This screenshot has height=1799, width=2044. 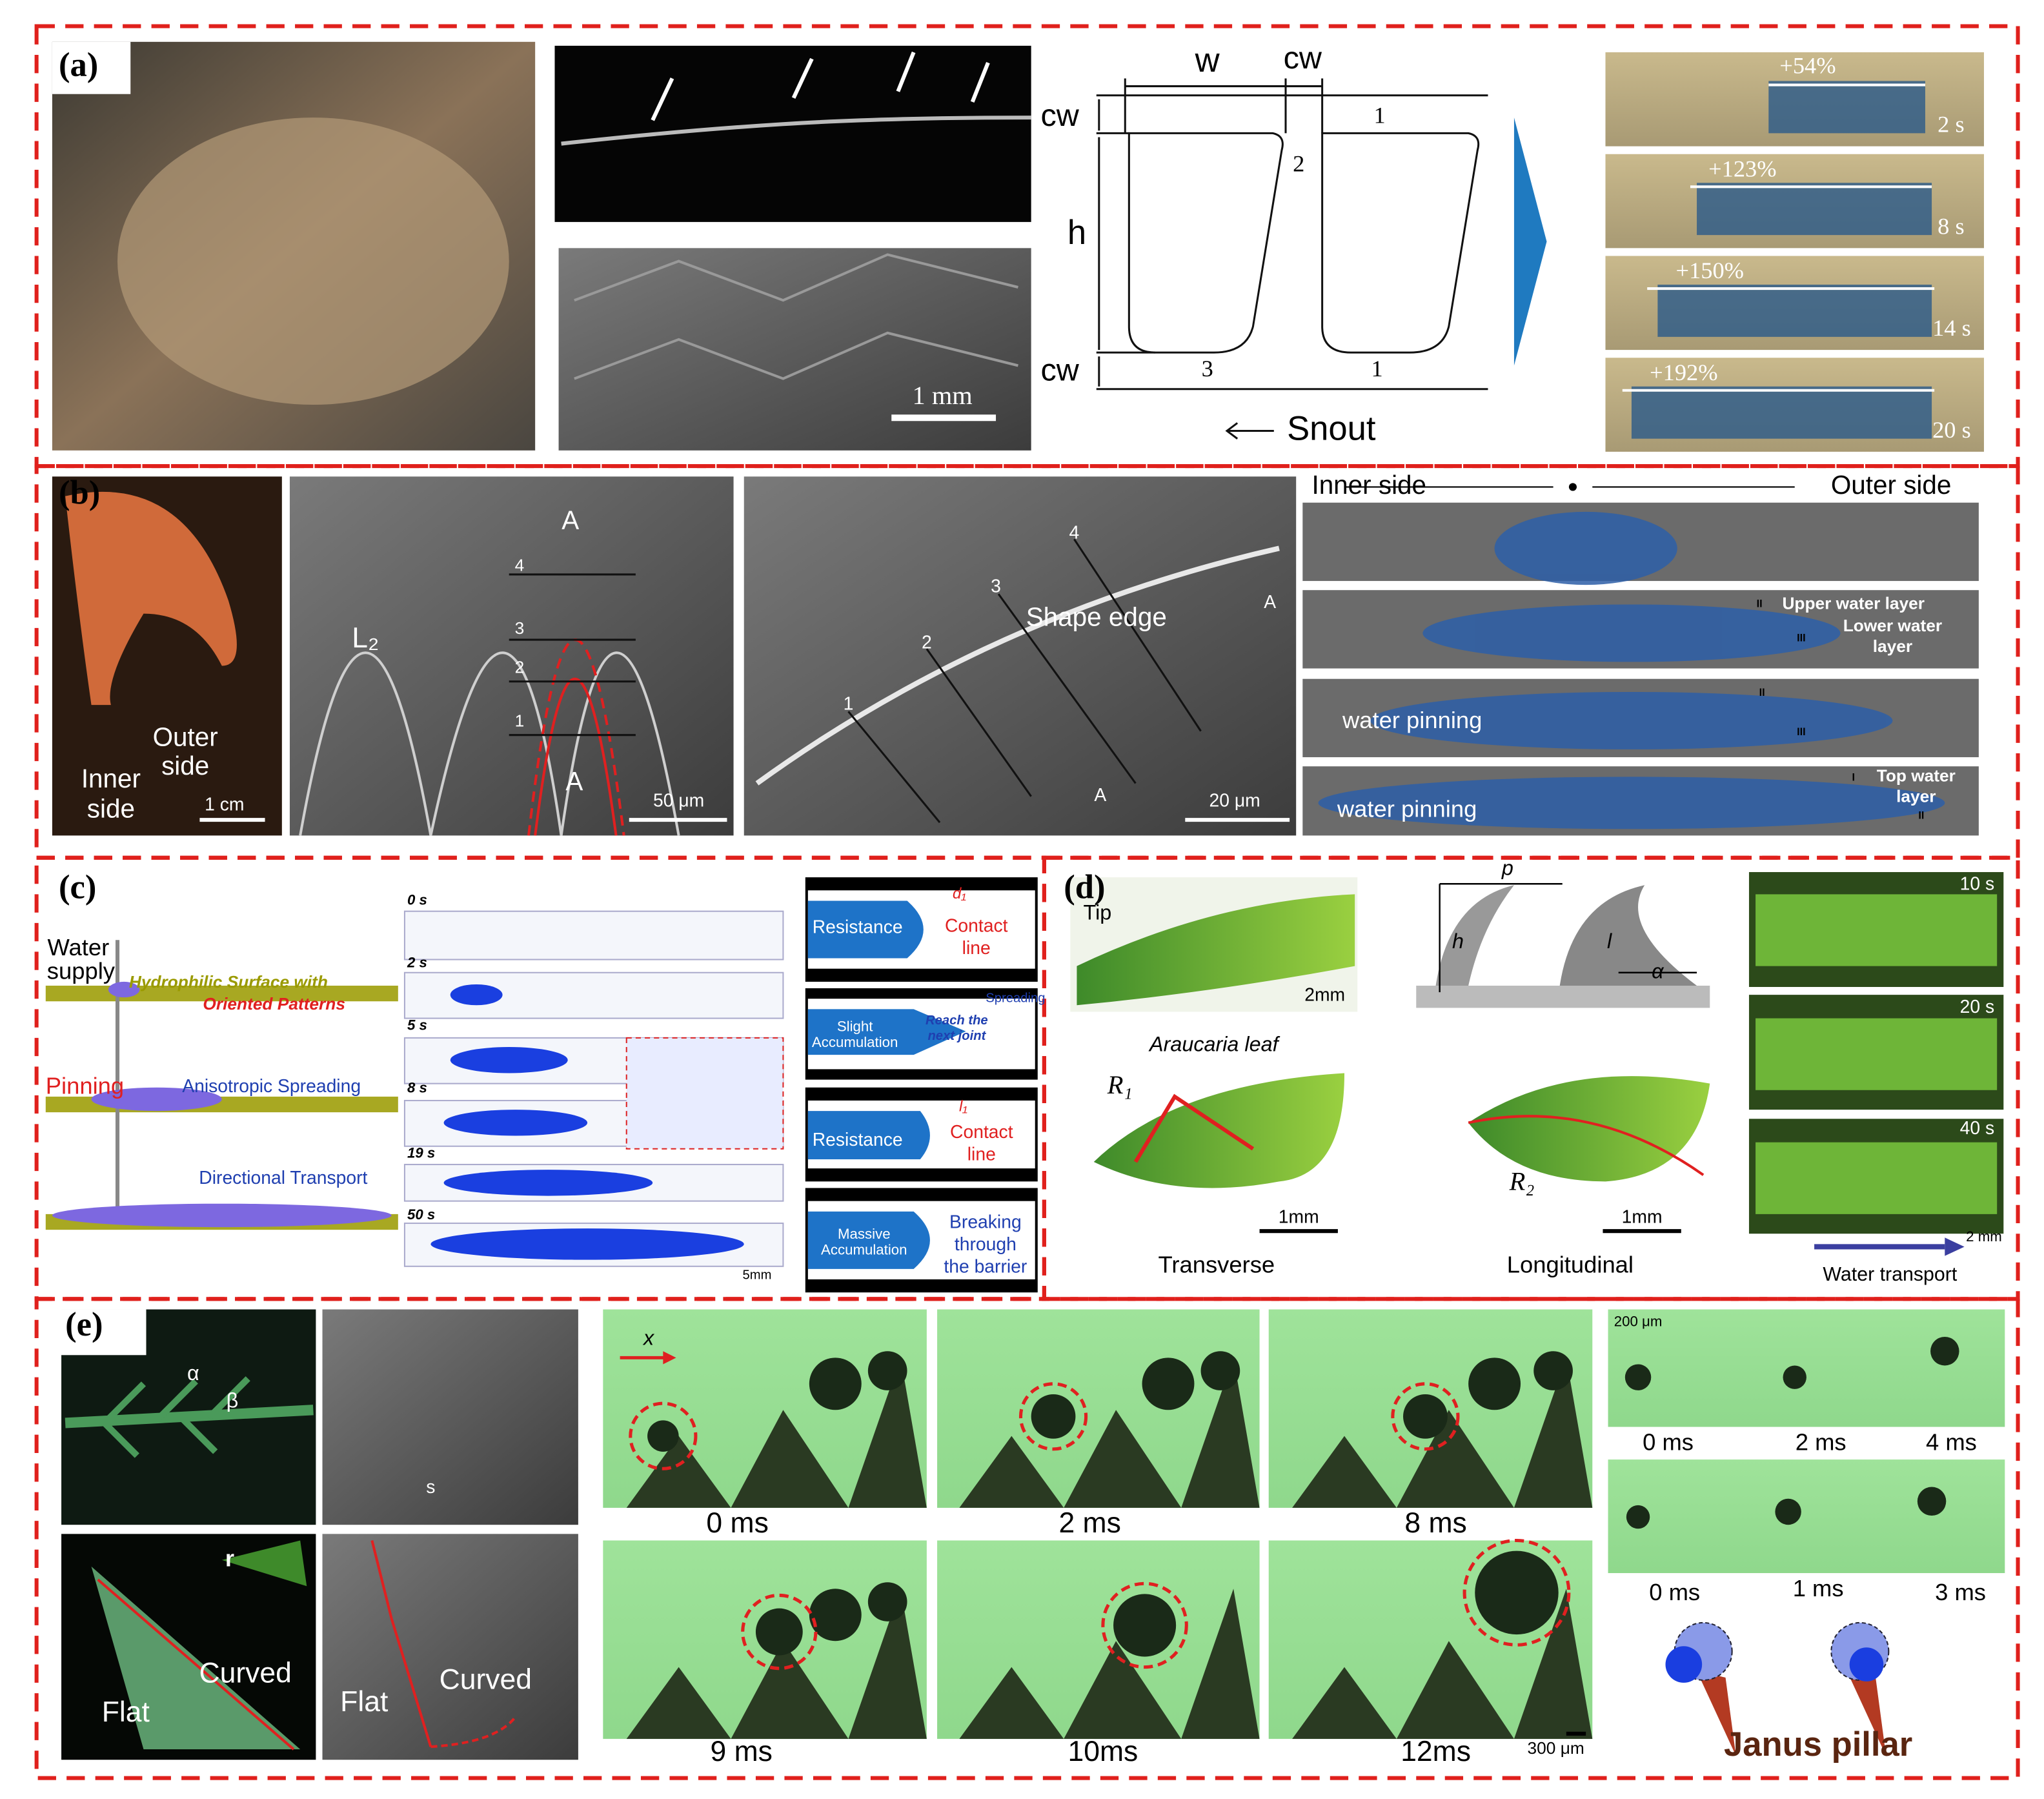 What do you see at coordinates (421, 1214) in the screenshot?
I see `label: 50 s` at bounding box center [421, 1214].